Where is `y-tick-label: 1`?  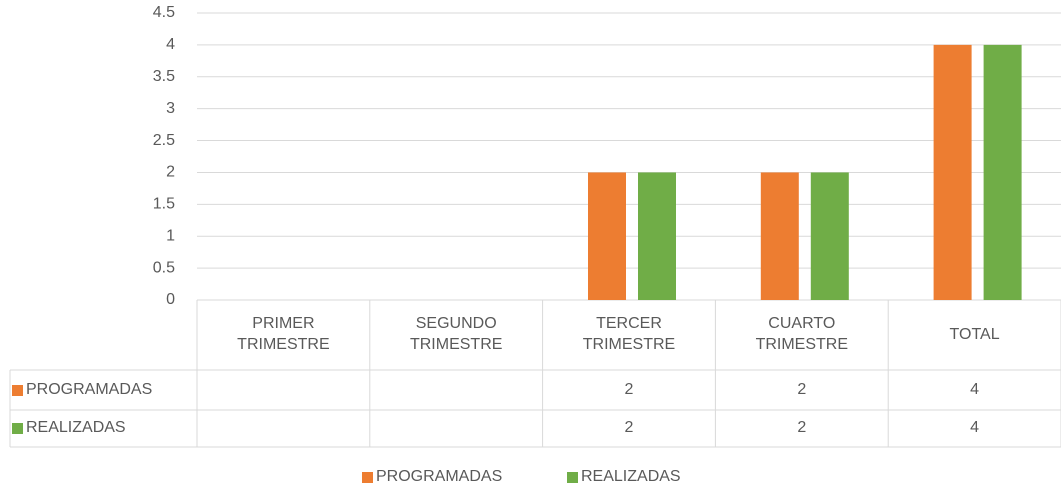
y-tick-label: 1 is located at coordinates (170, 235).